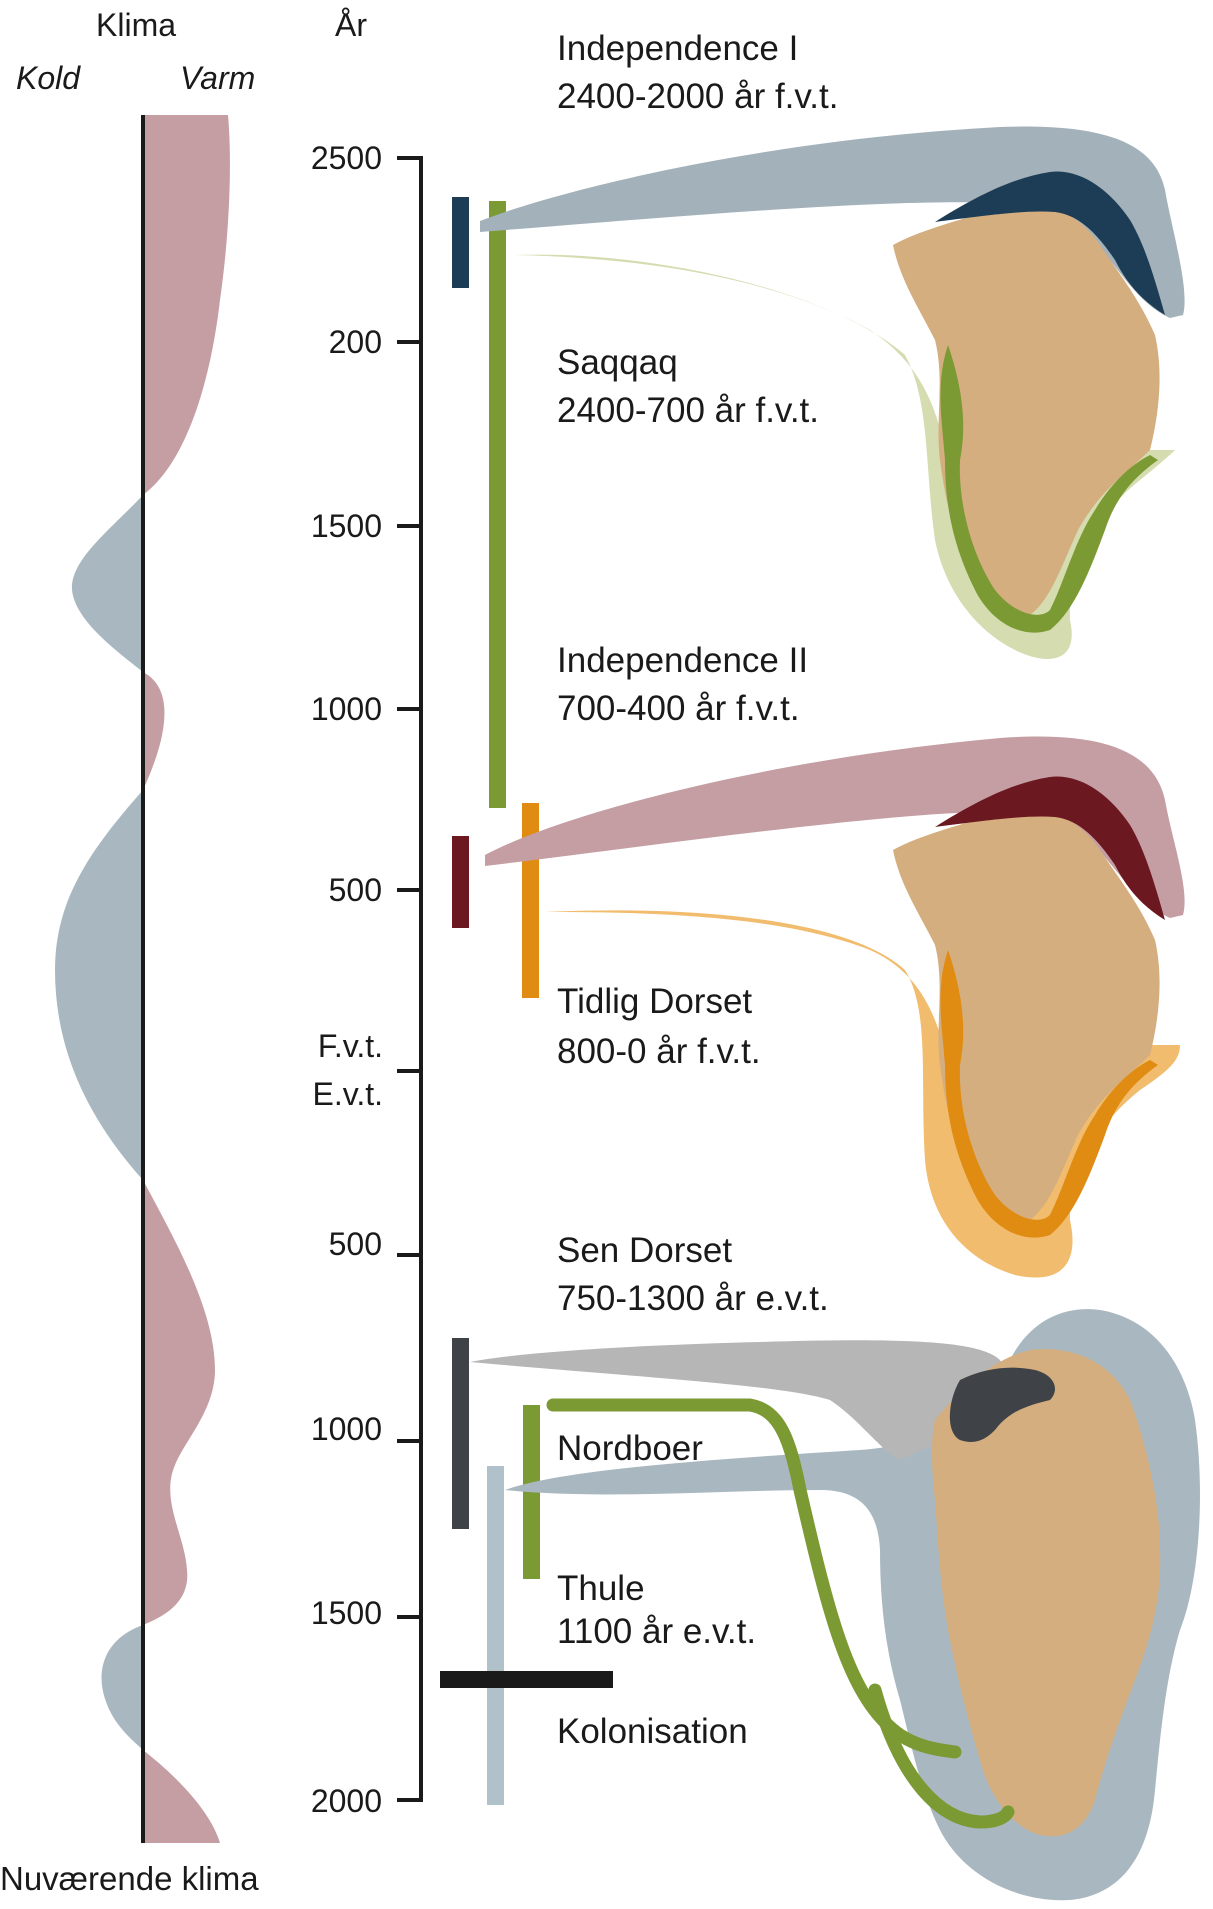 The height and width of the screenshot is (1909, 1213). What do you see at coordinates (1049, 489) in the screenshot?
I see `coastline-saqqaq` at bounding box center [1049, 489].